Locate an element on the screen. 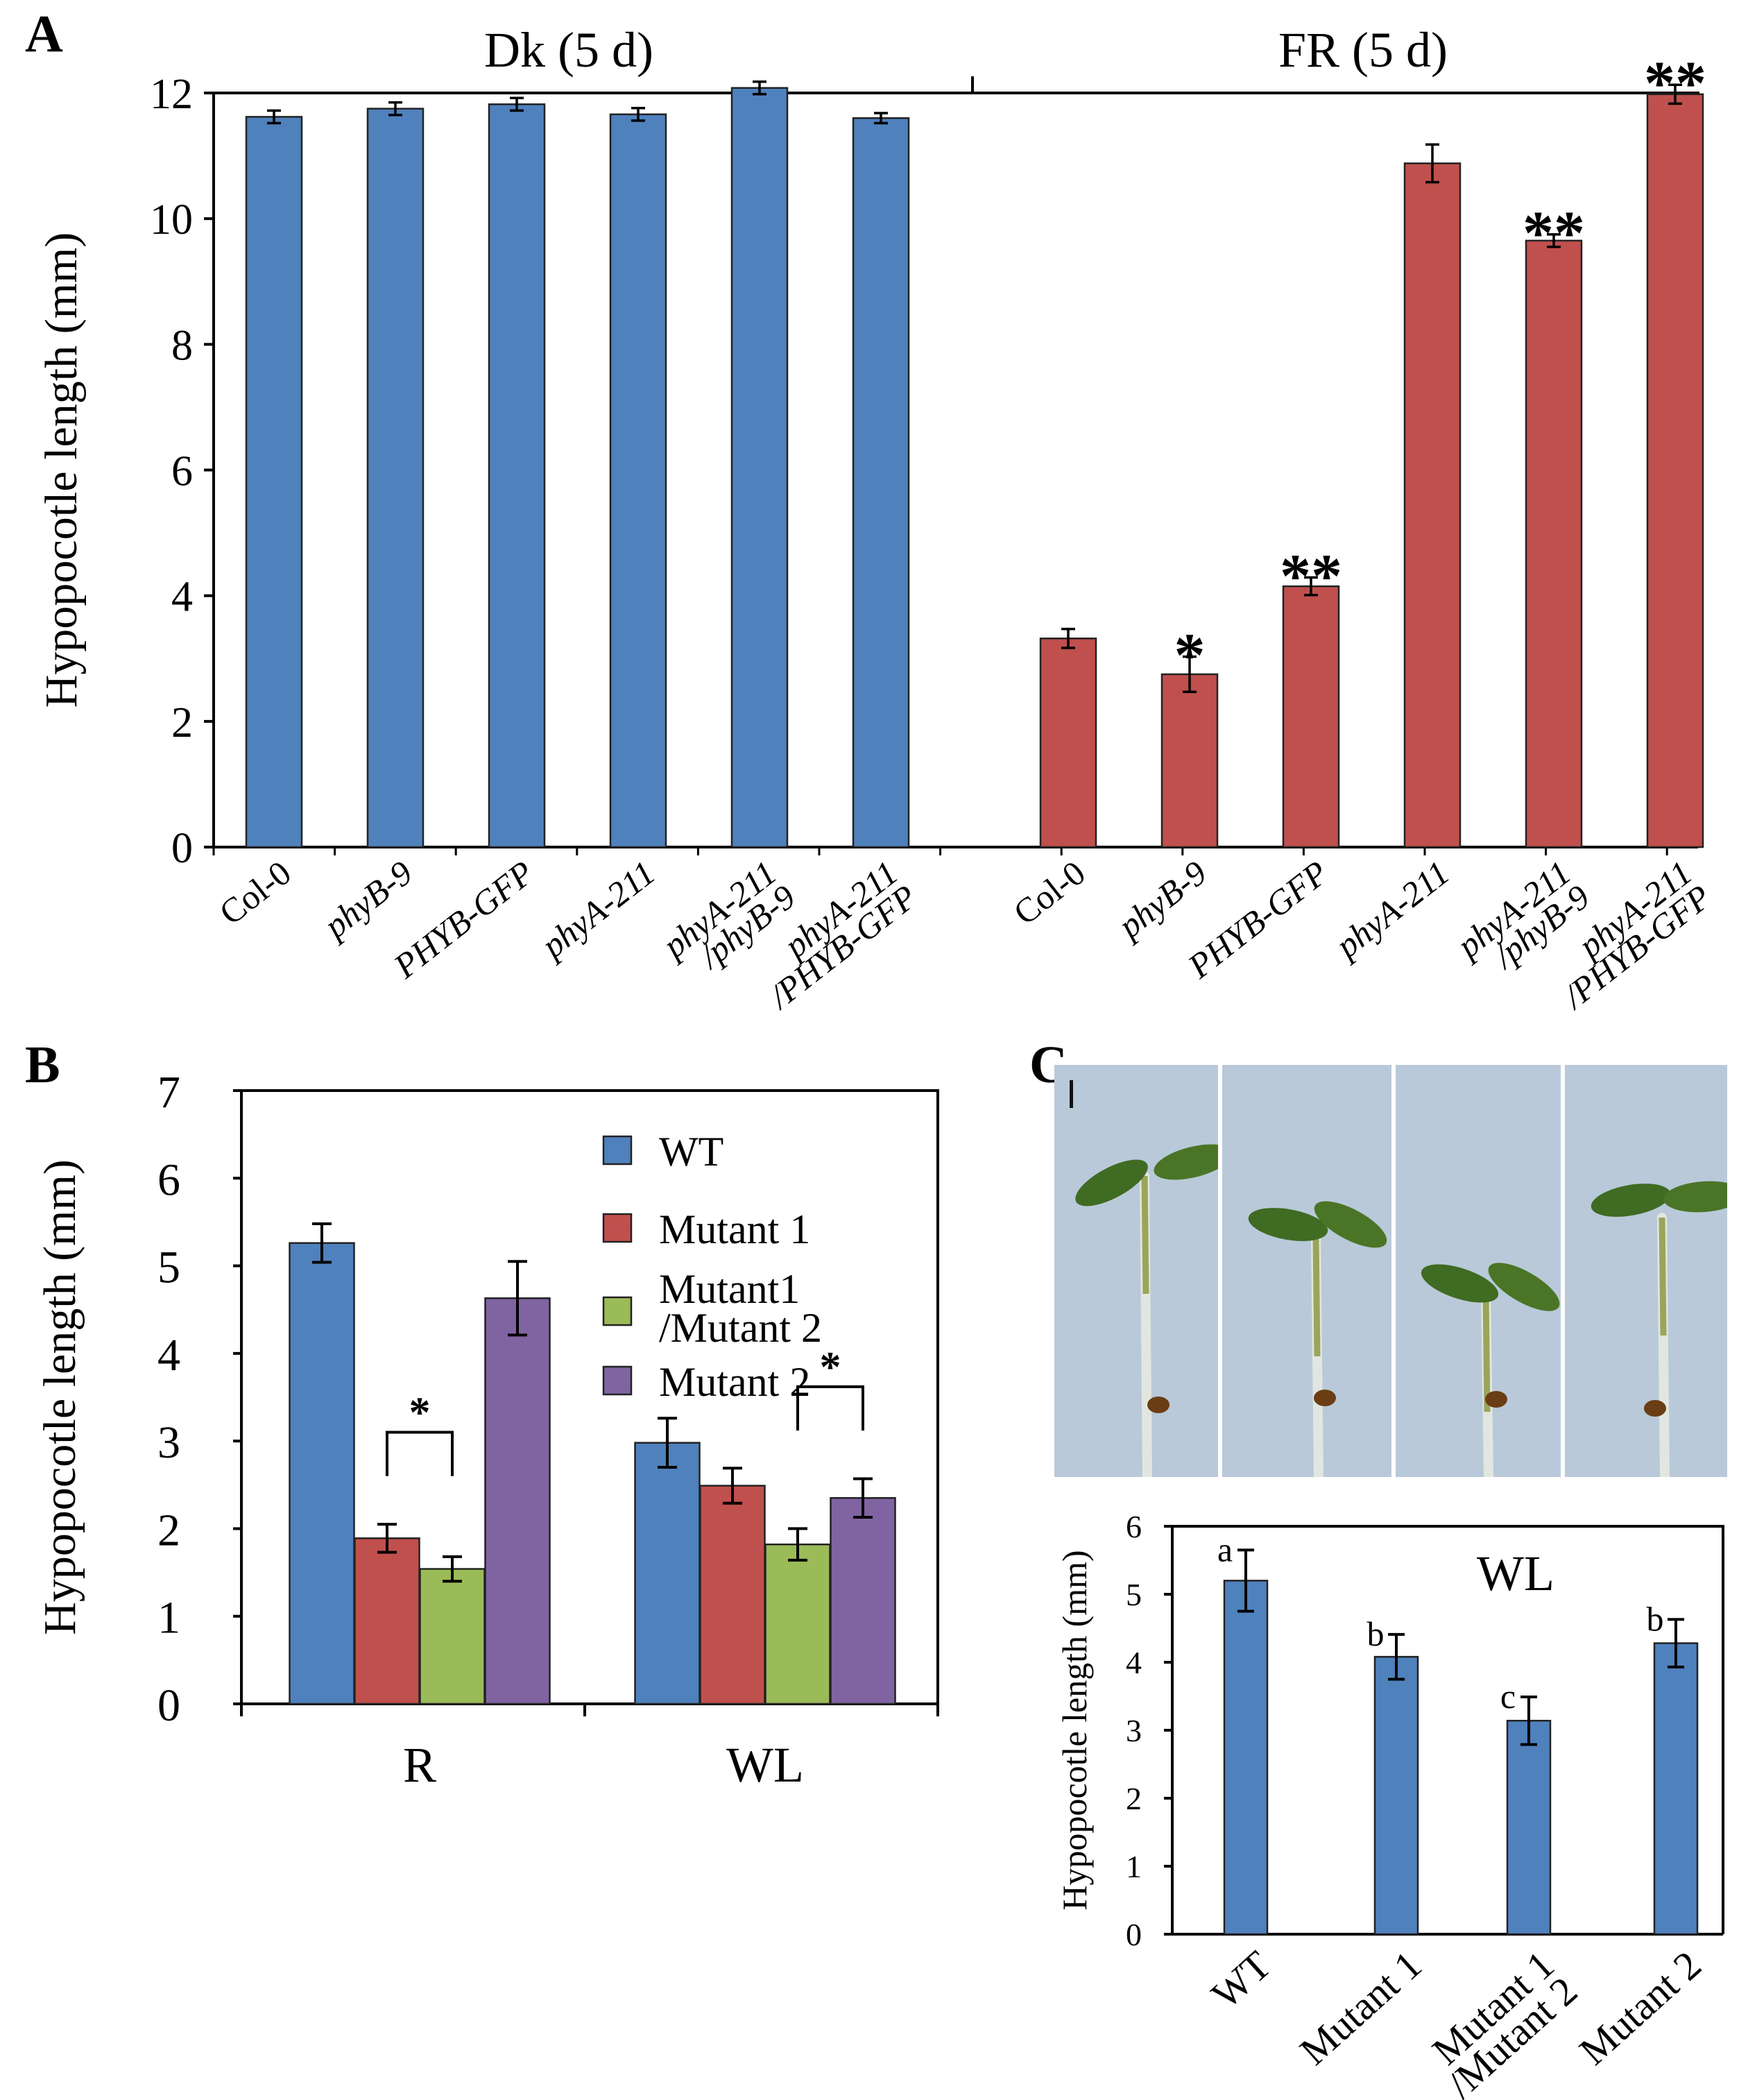  panel-b-y-tick-label: 0 is located at coordinates (168, 1706).